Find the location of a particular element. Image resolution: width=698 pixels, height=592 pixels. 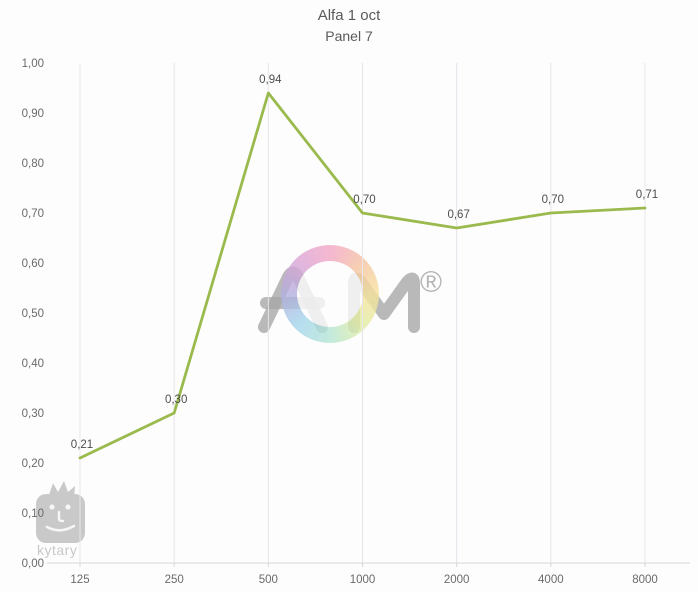

x-axis-tick-labels: 125 250 500 1000 2000 4000 8000 is located at coordinates (363, 580).